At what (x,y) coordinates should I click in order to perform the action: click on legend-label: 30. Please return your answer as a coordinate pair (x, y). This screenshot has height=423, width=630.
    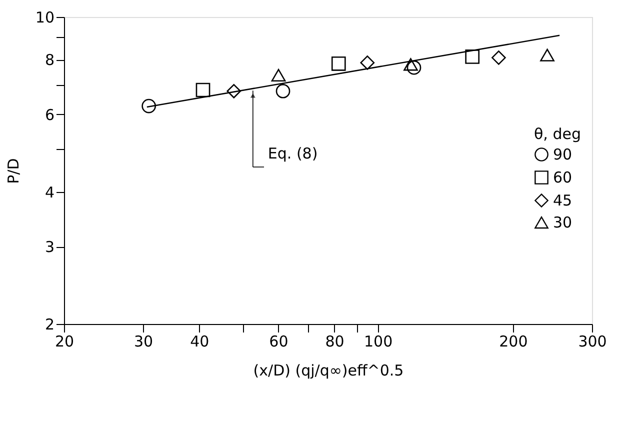
    Looking at the image, I should click on (562, 223).